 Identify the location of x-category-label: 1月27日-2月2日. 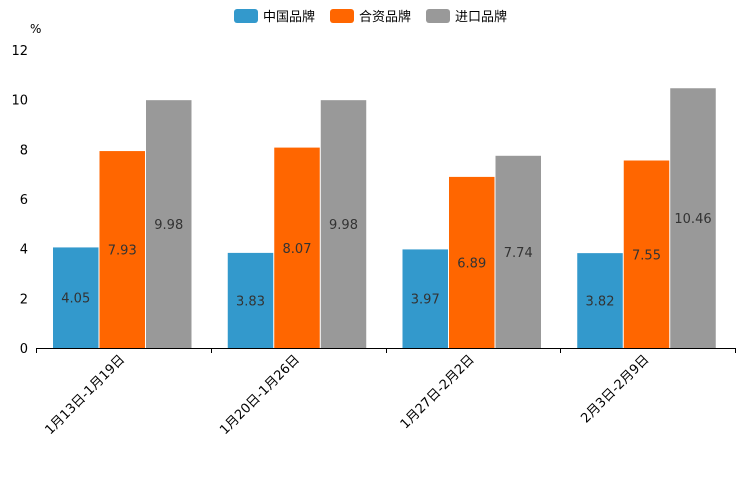
(438, 392).